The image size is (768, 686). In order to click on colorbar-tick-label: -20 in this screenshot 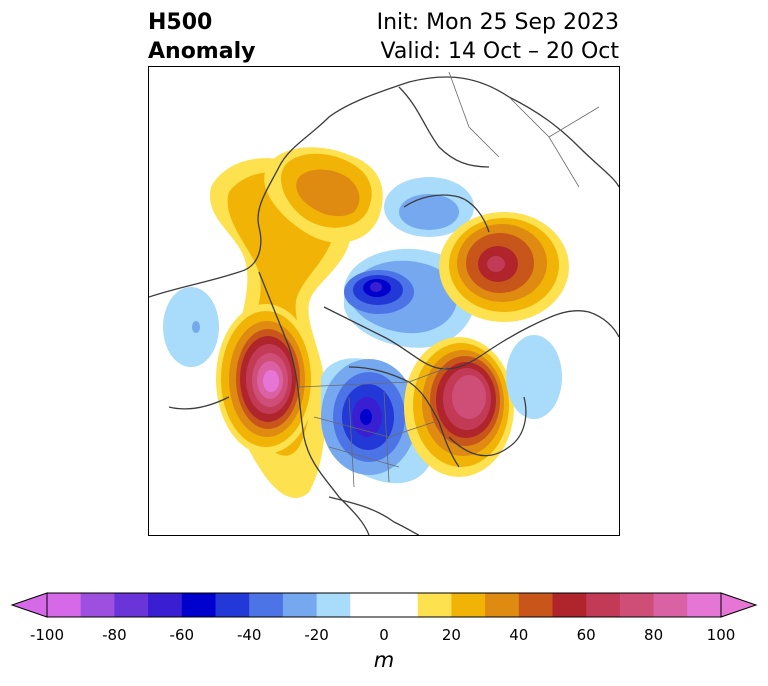, I will do `click(316, 635)`.